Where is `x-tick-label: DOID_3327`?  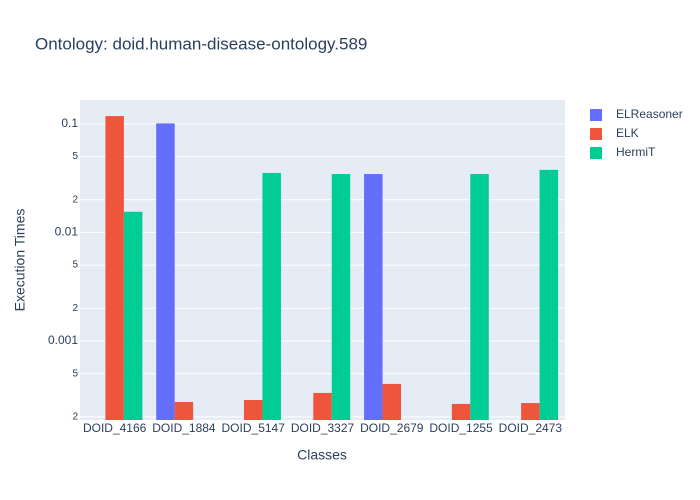
x-tick-label: DOID_3327 is located at coordinates (323, 428).